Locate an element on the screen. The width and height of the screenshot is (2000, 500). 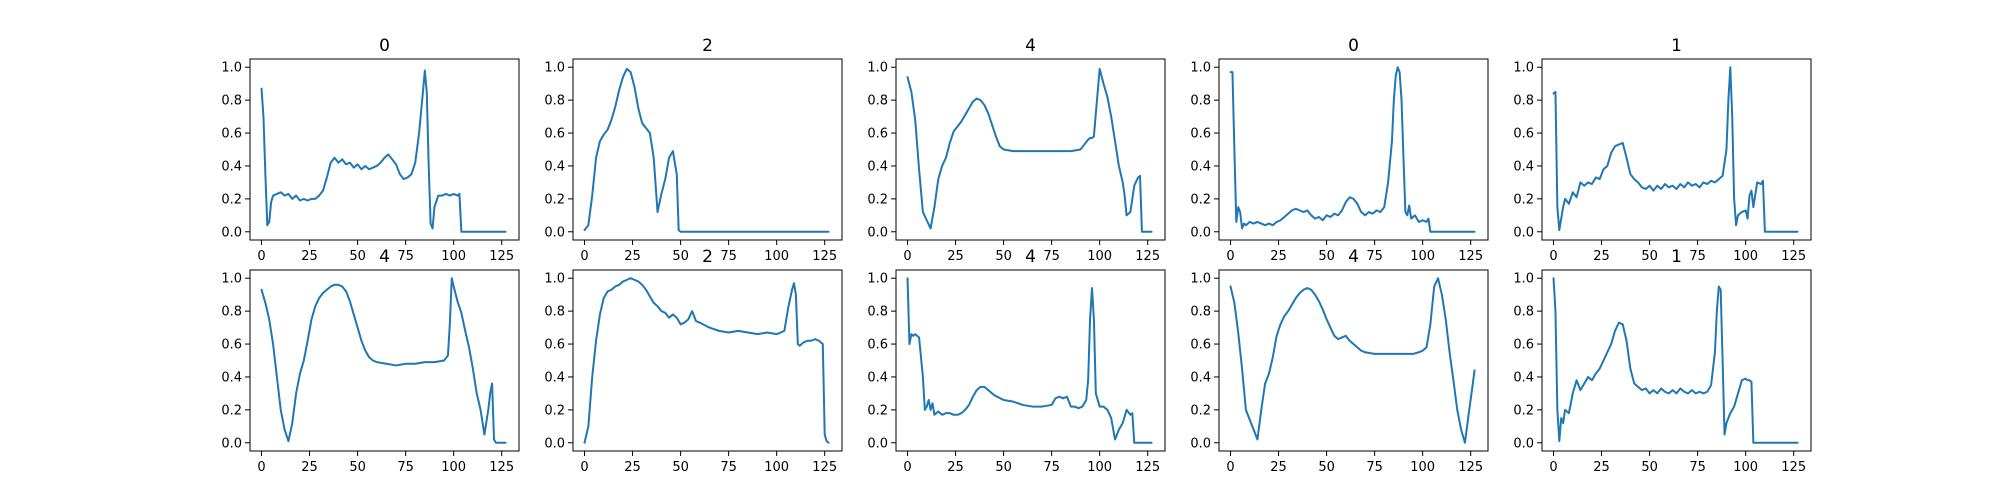
subplot-0: 0 25 50 75 100 125 0.0 0.2 0.4 0.6 0.8 1.0 0 is located at coordinates (370, 150).